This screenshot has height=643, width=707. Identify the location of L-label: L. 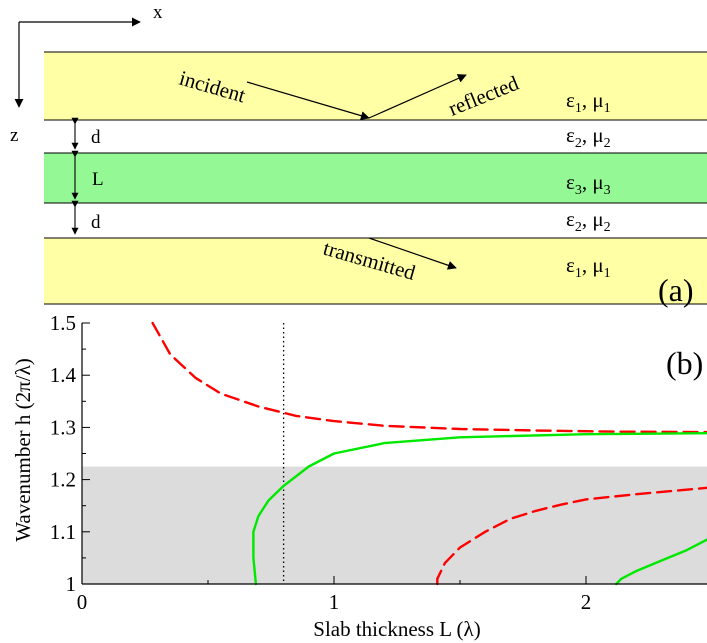
(98, 179).